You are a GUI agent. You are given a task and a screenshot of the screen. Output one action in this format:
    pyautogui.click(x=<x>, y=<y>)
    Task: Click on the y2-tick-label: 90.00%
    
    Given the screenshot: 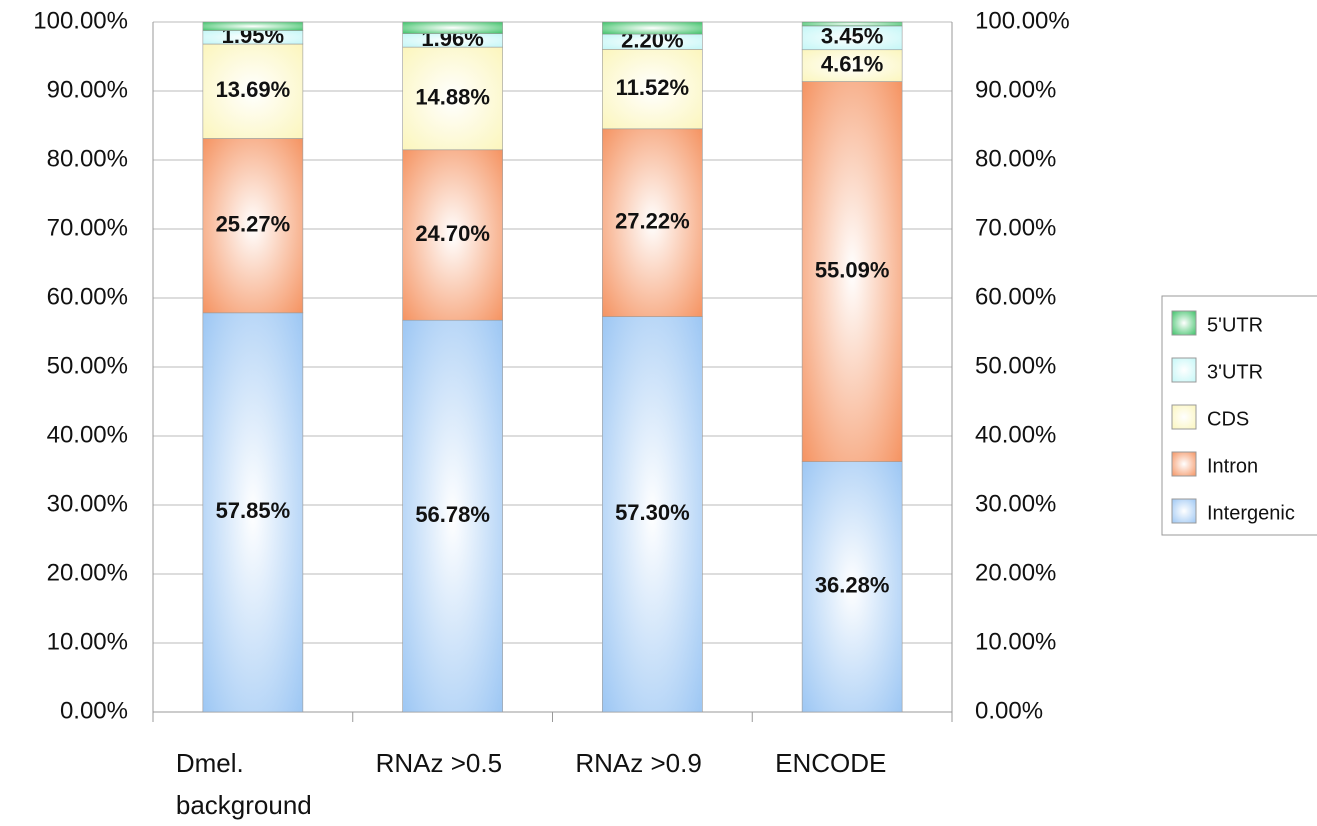 What is the action you would take?
    pyautogui.click(x=1015, y=89)
    